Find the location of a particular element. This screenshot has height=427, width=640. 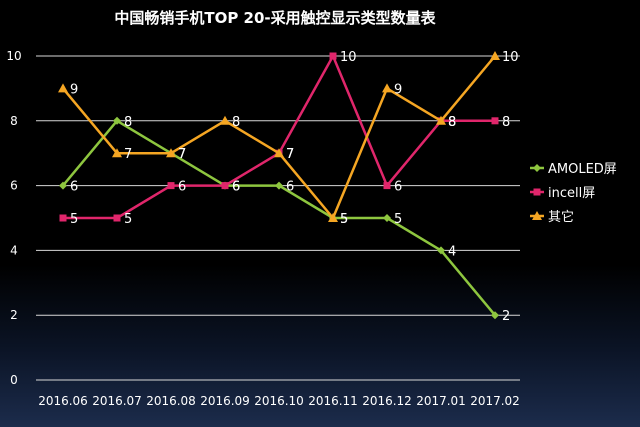

legend-entry: incell屏 is located at coordinates (562, 193).